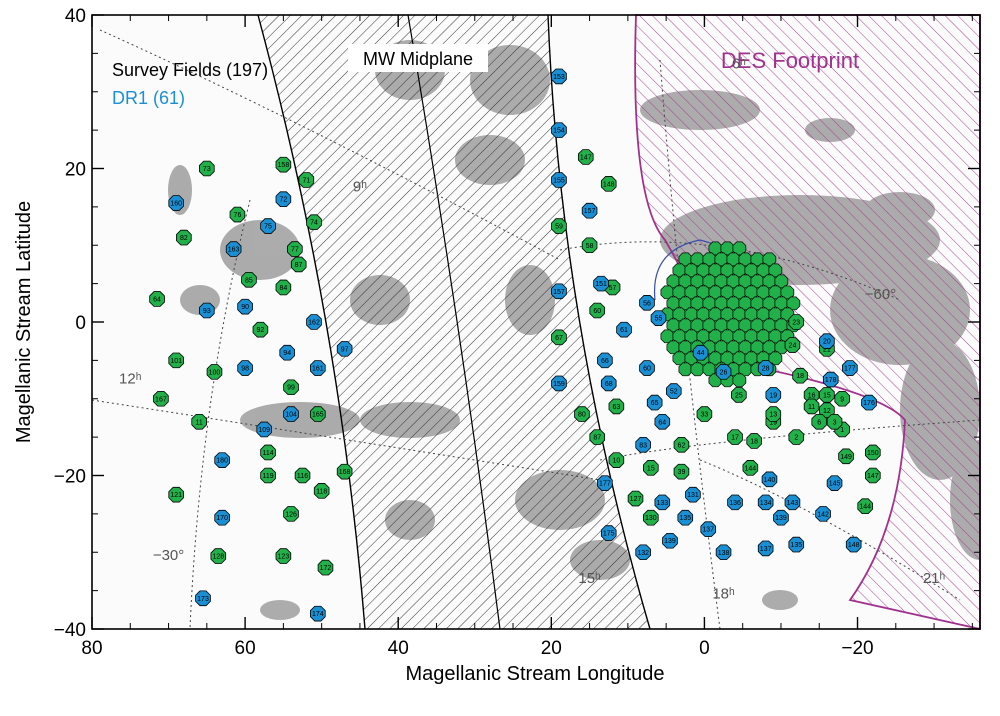 Image resolution: width=1000 pixels, height=716 pixels. I want to click on survey-field-marker: 123, so click(283, 556).